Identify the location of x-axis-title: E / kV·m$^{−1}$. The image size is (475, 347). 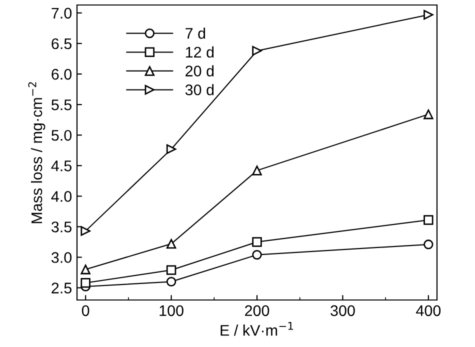
(256, 329).